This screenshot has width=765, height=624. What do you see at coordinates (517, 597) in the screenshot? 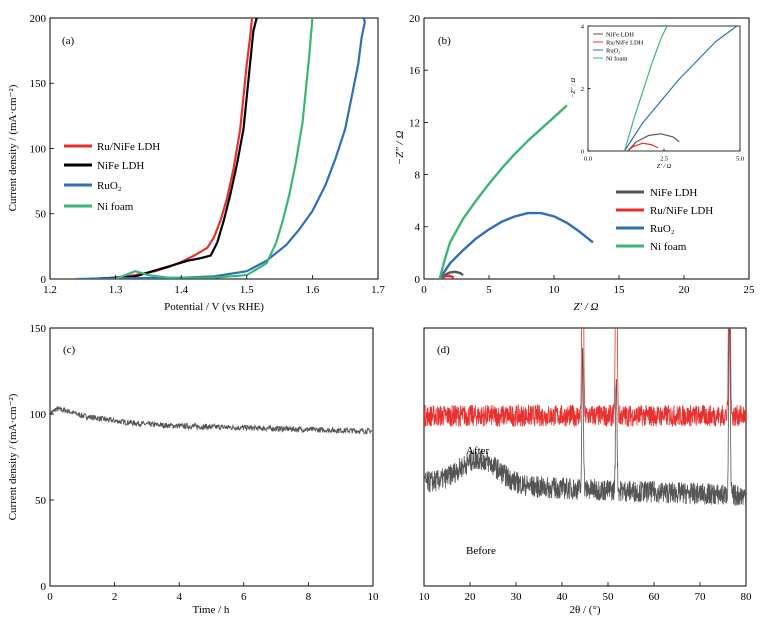
I see `panel-d-xtick-label-2: 30` at bounding box center [517, 597].